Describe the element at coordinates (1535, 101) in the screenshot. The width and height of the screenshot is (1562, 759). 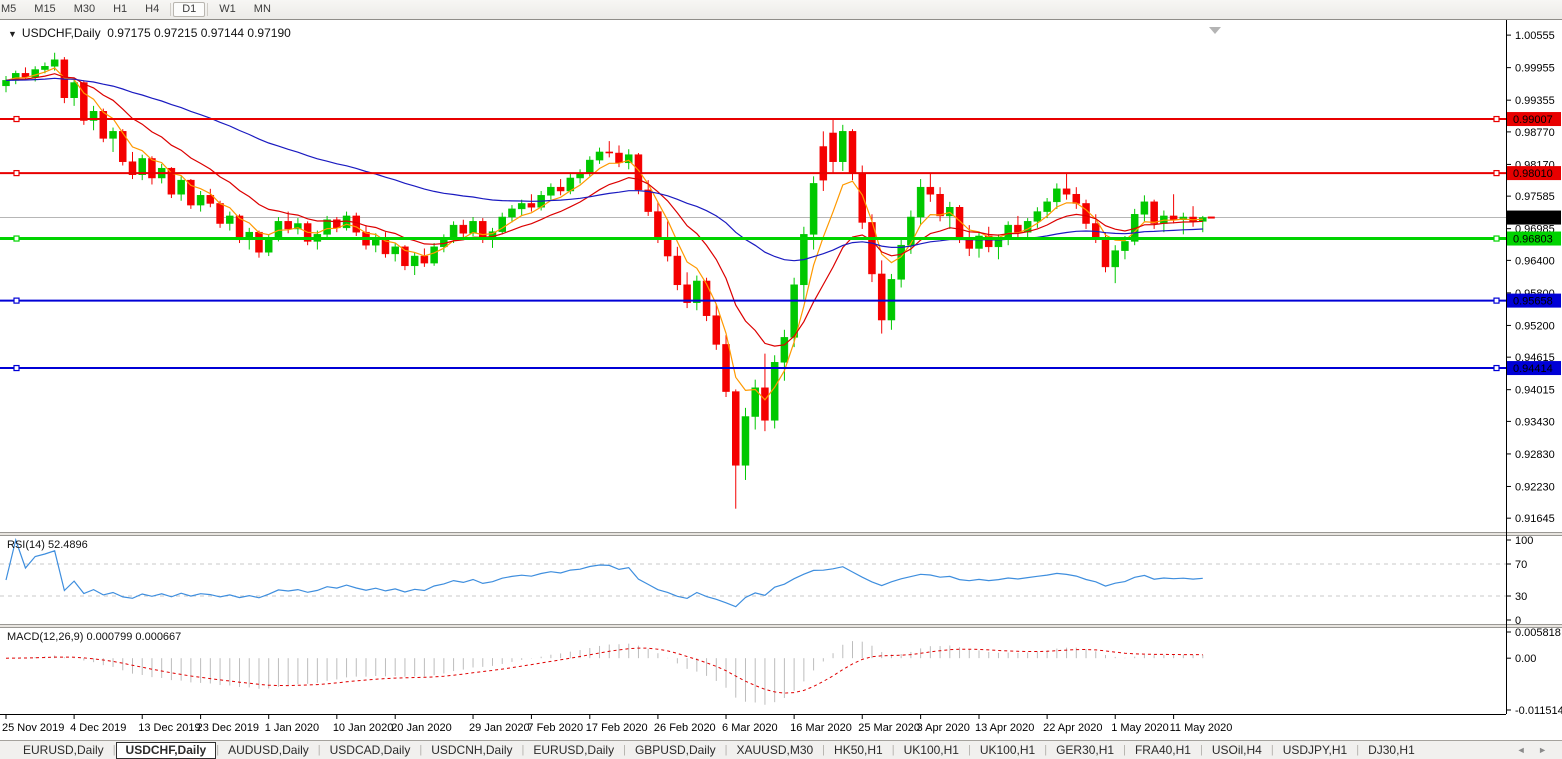
I see `svg-text: 0.99355` at that location.